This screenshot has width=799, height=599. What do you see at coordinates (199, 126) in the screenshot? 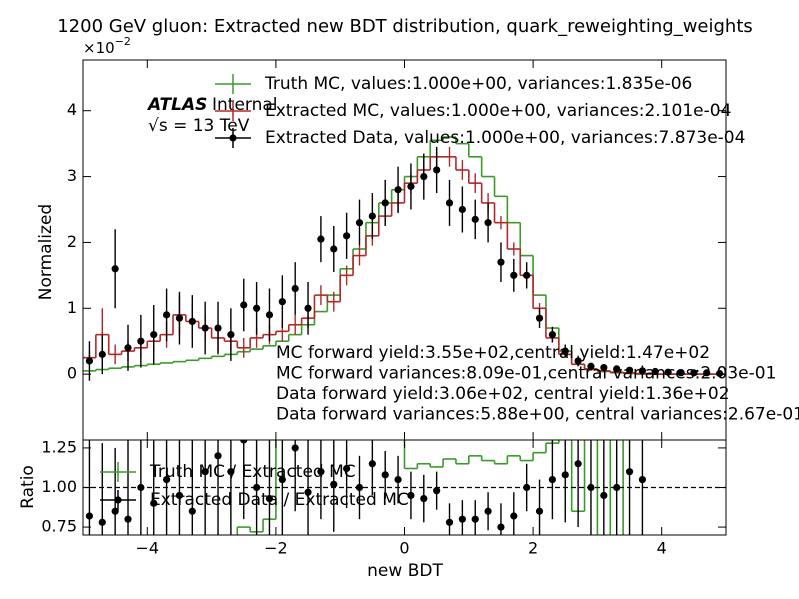
I see `energy-label: √s = 13 TeV` at bounding box center [199, 126].